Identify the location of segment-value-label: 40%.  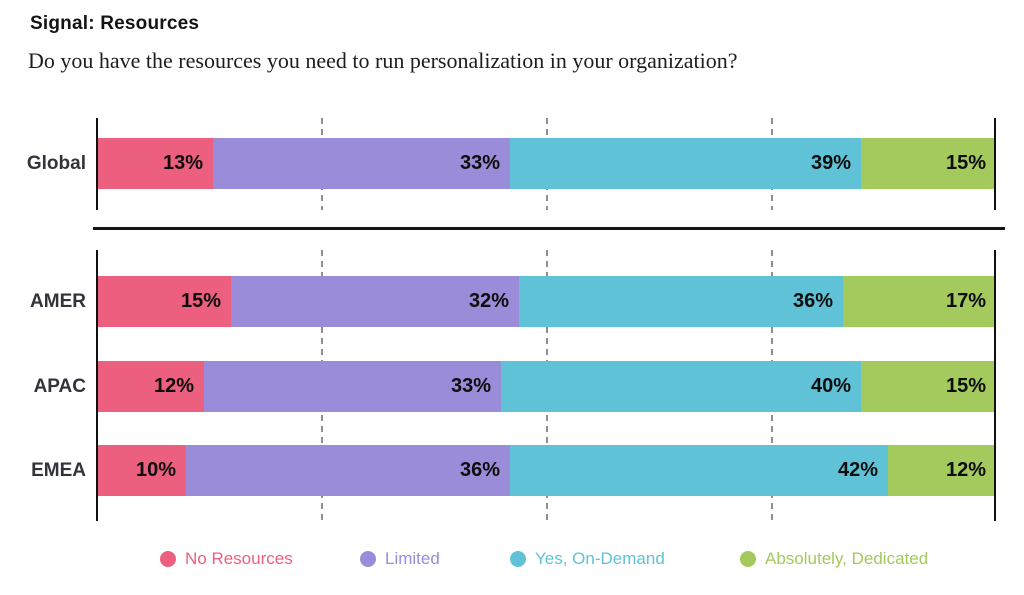
(830, 386).